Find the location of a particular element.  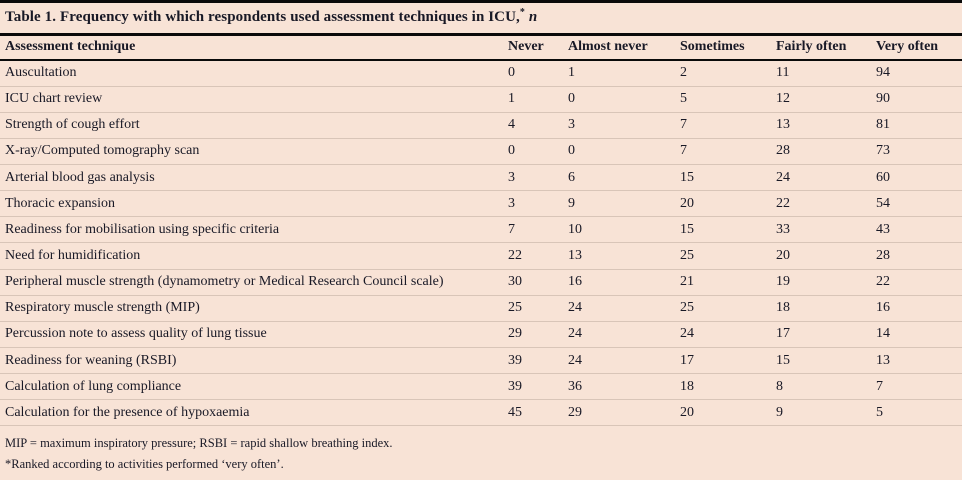

cell-value: 94 is located at coordinates (883, 73).